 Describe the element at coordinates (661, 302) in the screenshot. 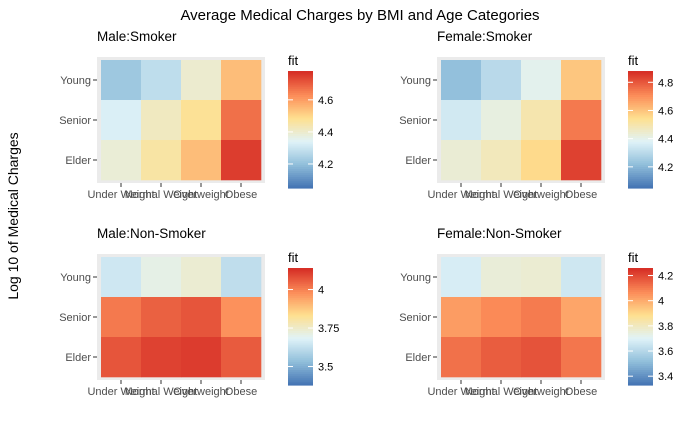

I see `legend-tick-label: 4` at that location.